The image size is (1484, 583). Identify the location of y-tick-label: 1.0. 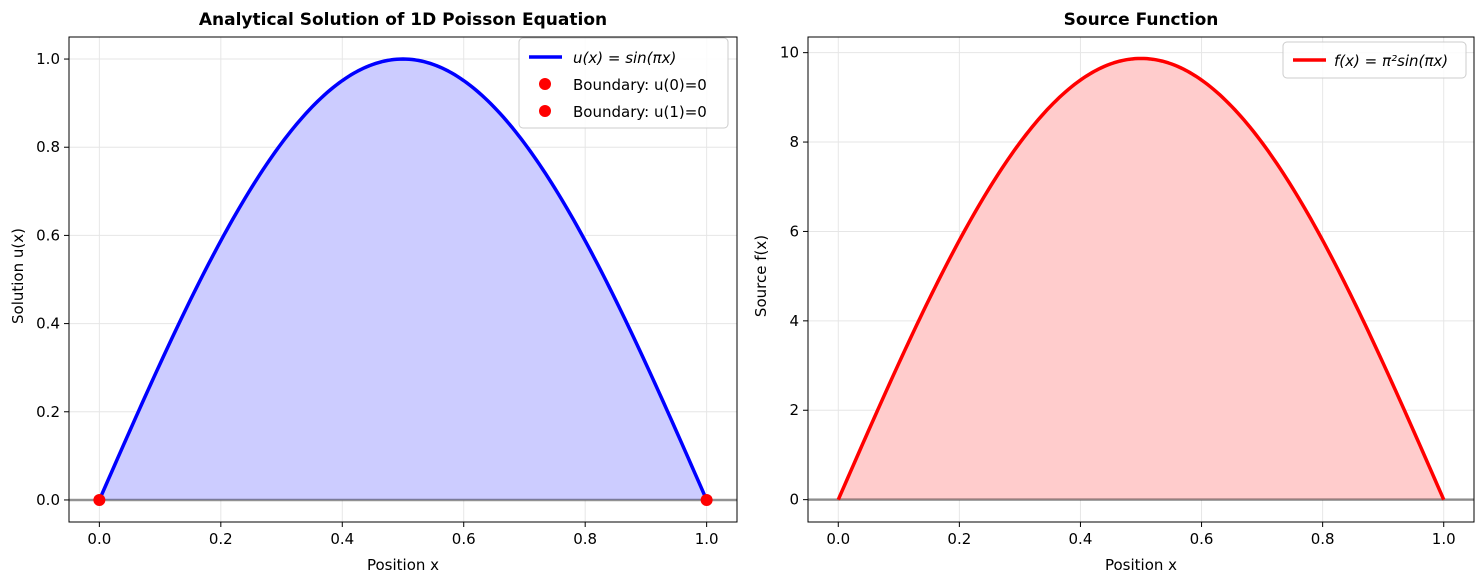
(48, 59).